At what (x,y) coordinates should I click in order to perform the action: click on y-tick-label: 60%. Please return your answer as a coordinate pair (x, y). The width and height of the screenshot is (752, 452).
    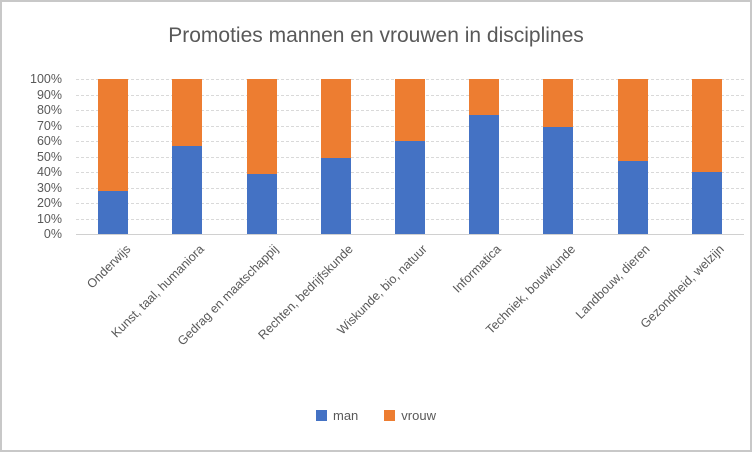
    Looking at the image, I should click on (49, 141).